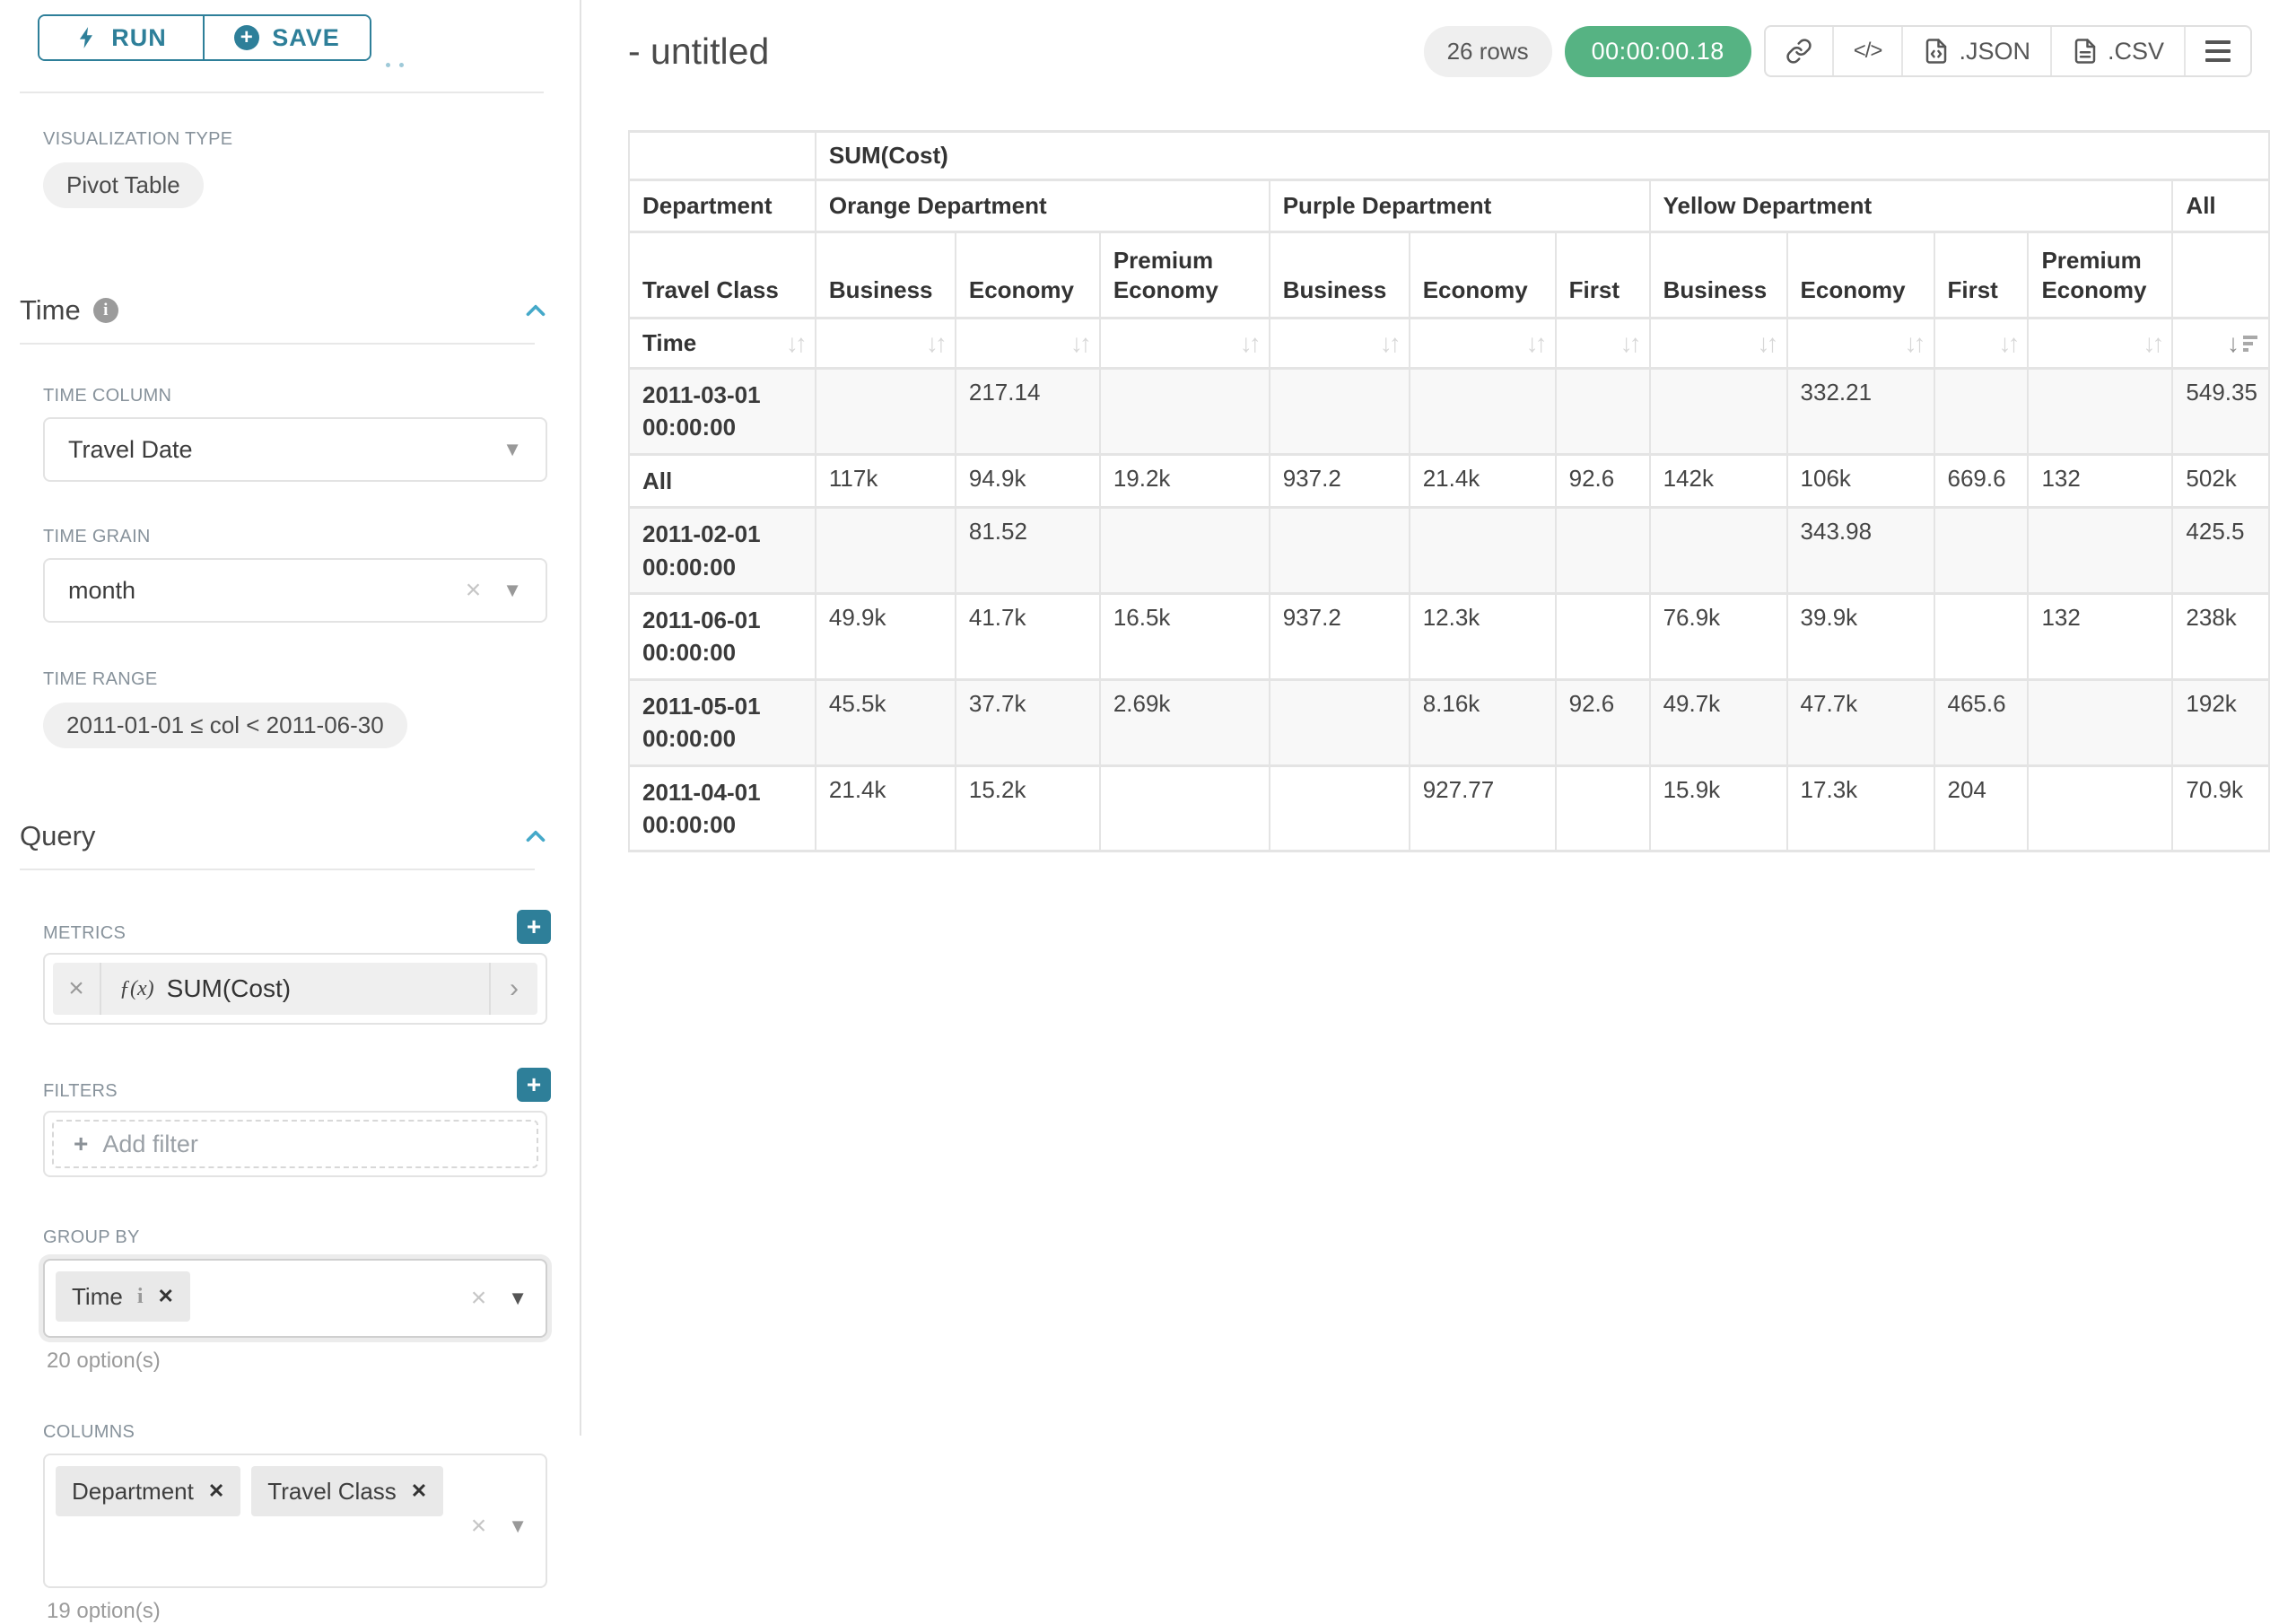 This screenshot has width=2270, height=1624. I want to click on row-label-cell: 2011-05-01 00:00:00, so click(722, 722).